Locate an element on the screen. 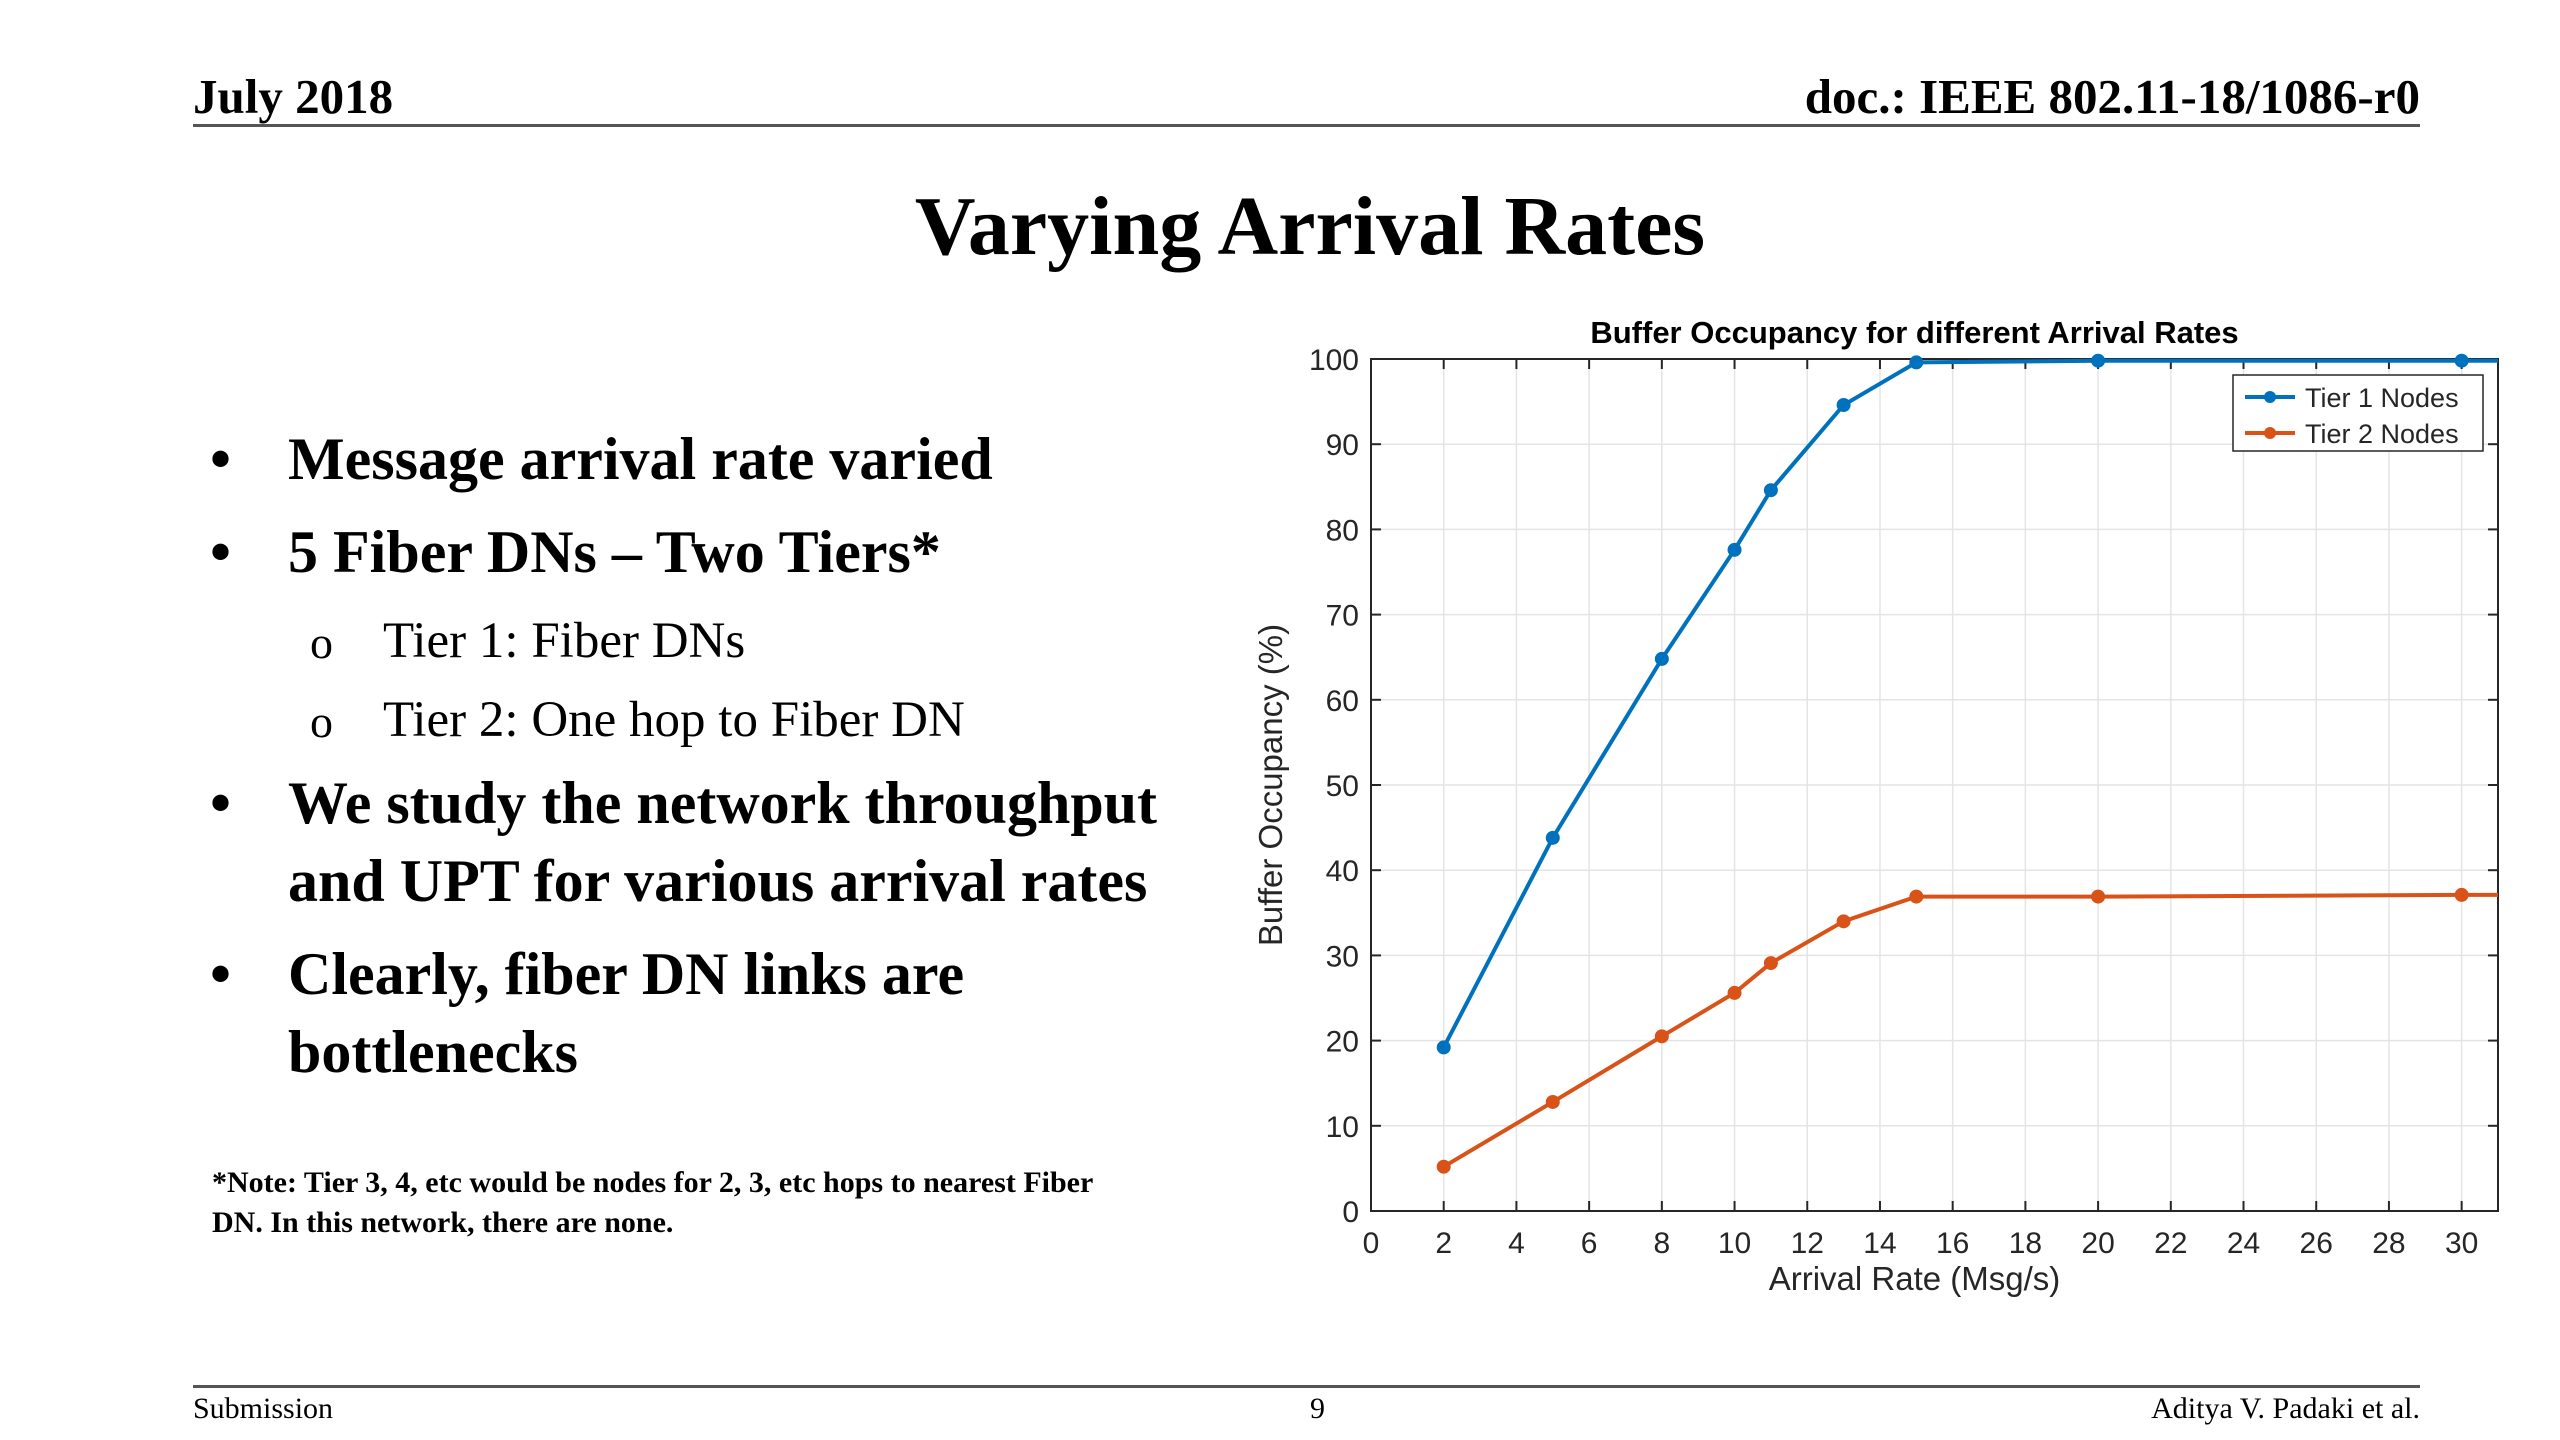 The image size is (2560, 1440). x-axis-label: Arrival Rate (Msg/s) is located at coordinates (1915, 1278).